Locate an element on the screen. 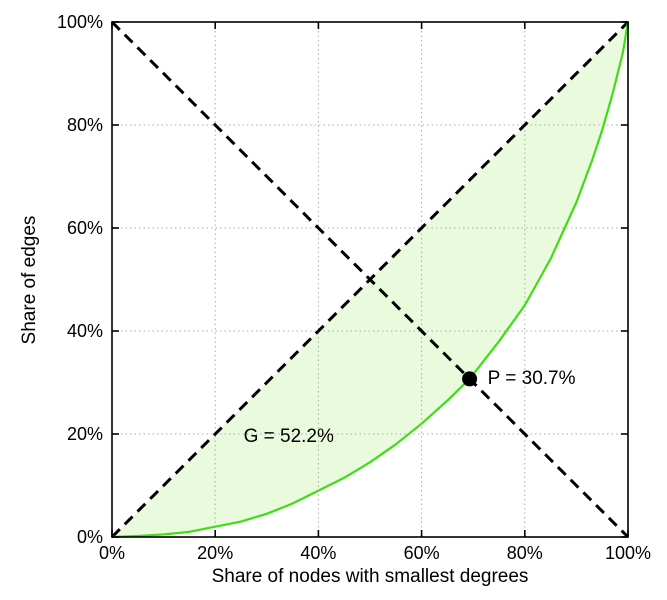  gini-label: G = 52.2% is located at coordinates (288, 436).